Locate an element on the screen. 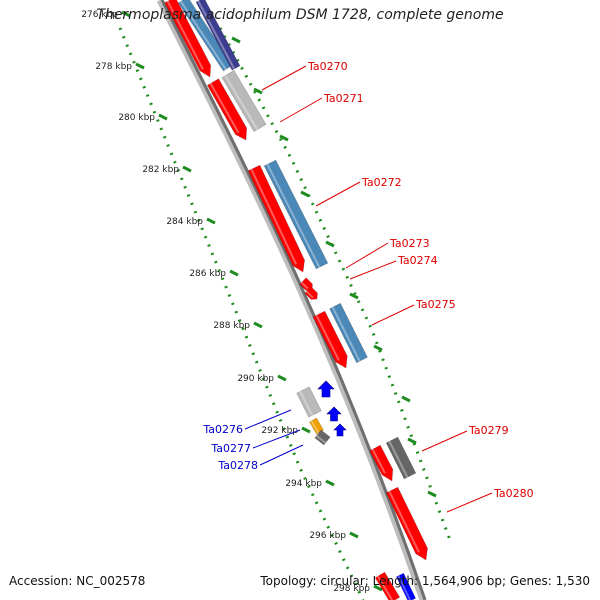 This screenshot has height=600, width=600. accession-text: Accession: NC_002578 is located at coordinates (77, 581).